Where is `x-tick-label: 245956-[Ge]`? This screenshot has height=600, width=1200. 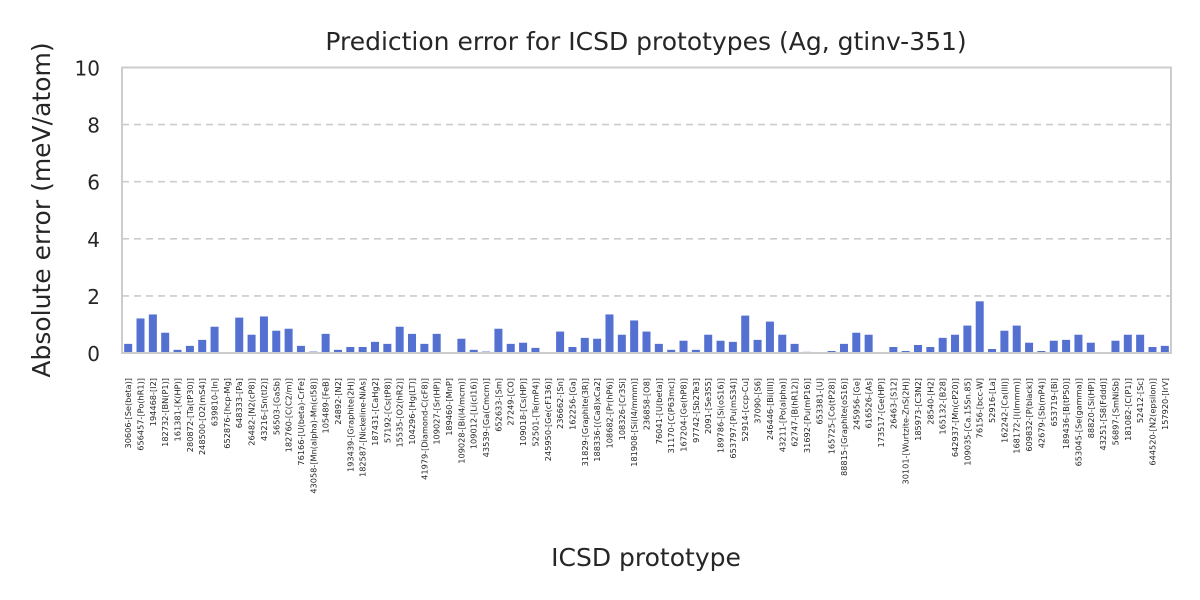 x-tick-label: 245956-[Ge] is located at coordinates (856, 404).